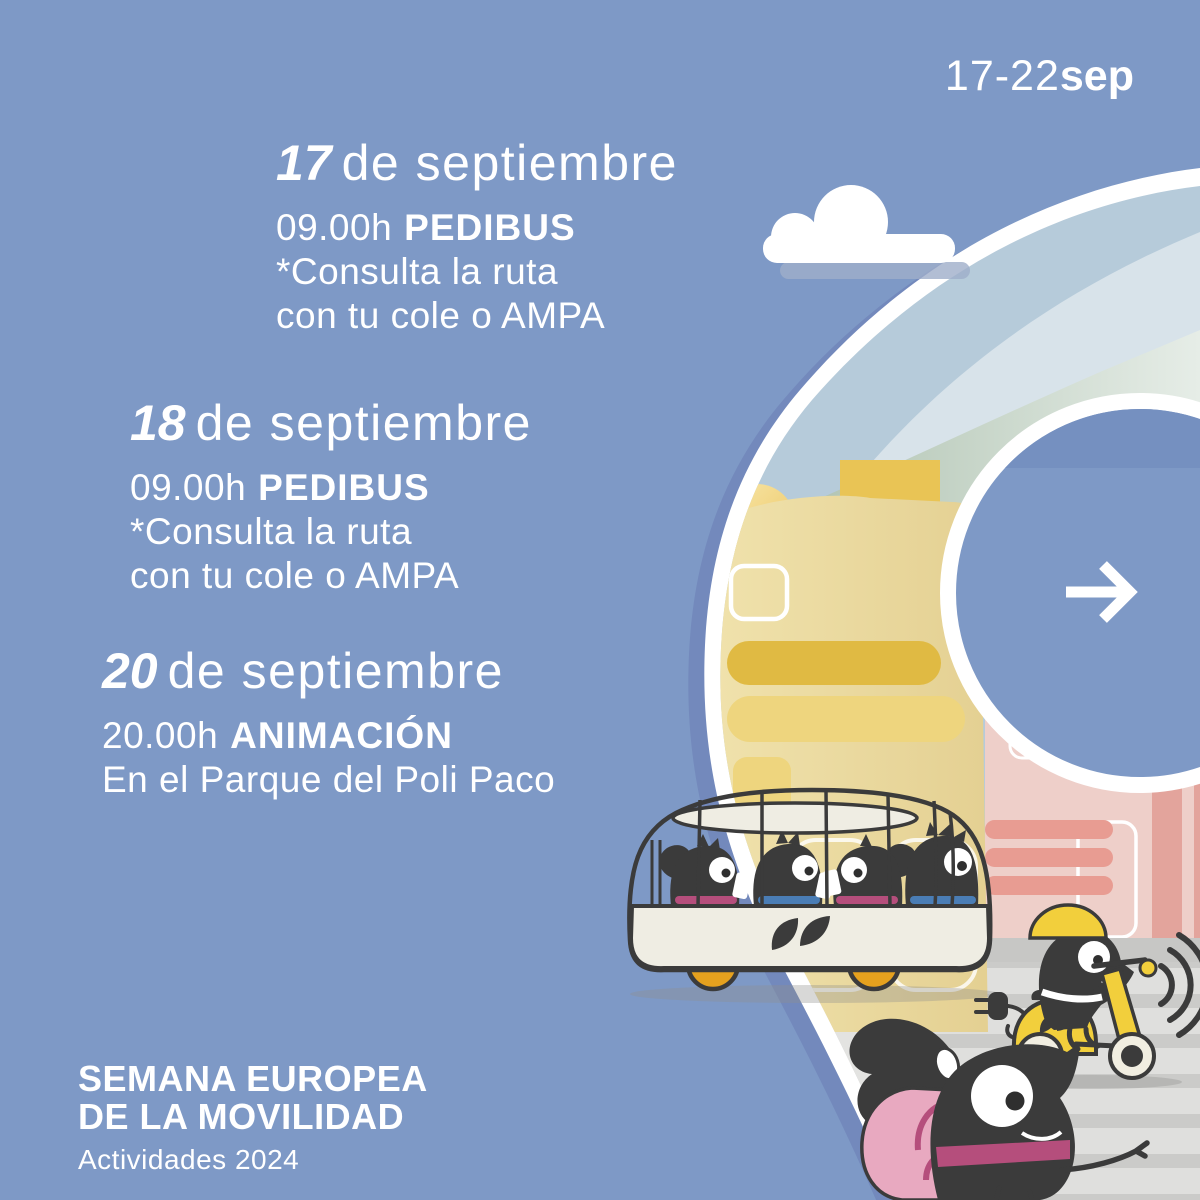 This screenshot has width=1200, height=1200. What do you see at coordinates (1002, 1096) in the screenshot?
I see `character-eye` at bounding box center [1002, 1096].